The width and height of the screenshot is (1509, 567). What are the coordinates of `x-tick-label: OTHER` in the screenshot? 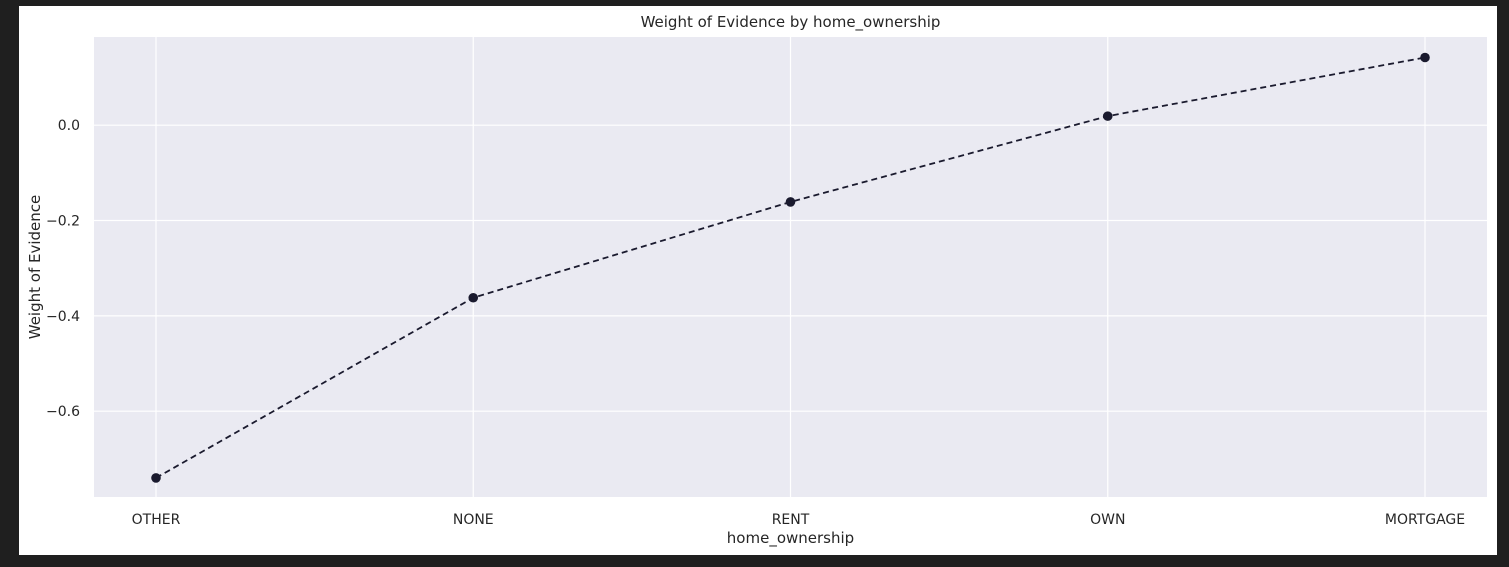 It's located at (156, 520).